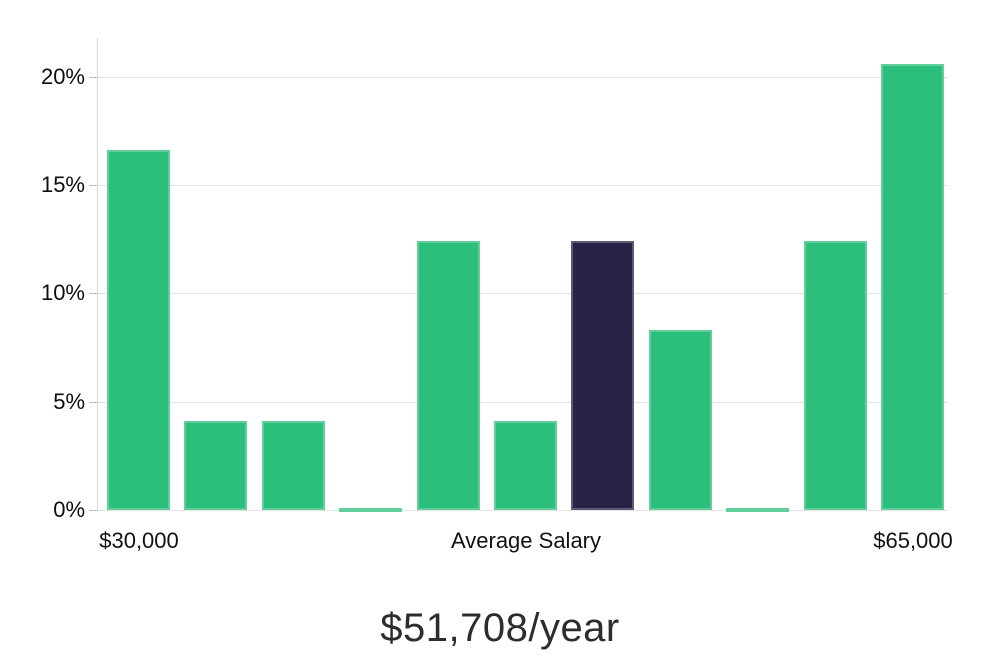 The image size is (1000, 660). Describe the element at coordinates (139, 540) in the screenshot. I see `x-axis-label: $30,000` at that location.